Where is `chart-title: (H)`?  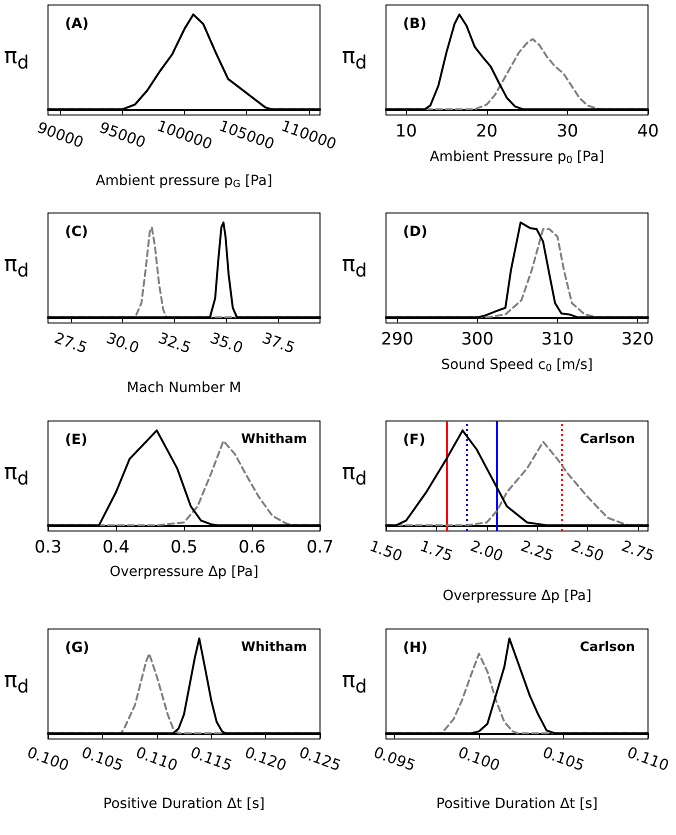
chart-title: (H) is located at coordinates (415, 648).